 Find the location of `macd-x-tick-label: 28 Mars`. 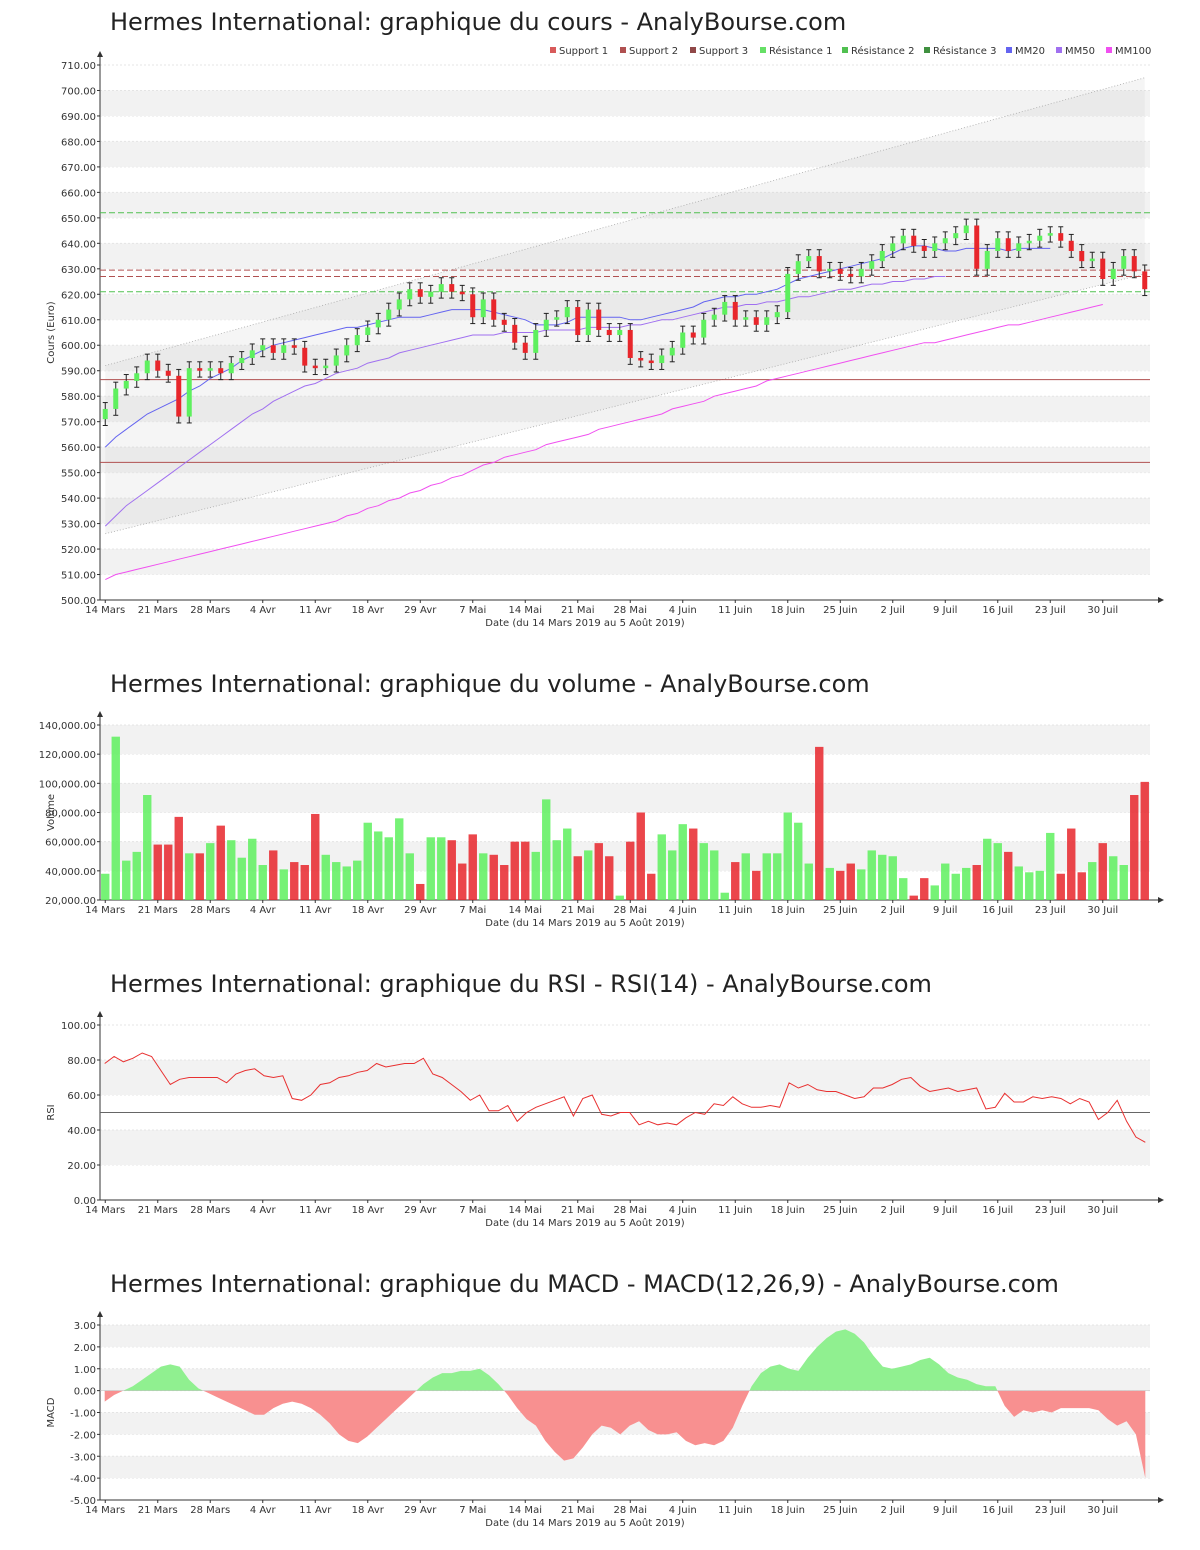

macd-x-tick-label: 28 Mars is located at coordinates (210, 1510).